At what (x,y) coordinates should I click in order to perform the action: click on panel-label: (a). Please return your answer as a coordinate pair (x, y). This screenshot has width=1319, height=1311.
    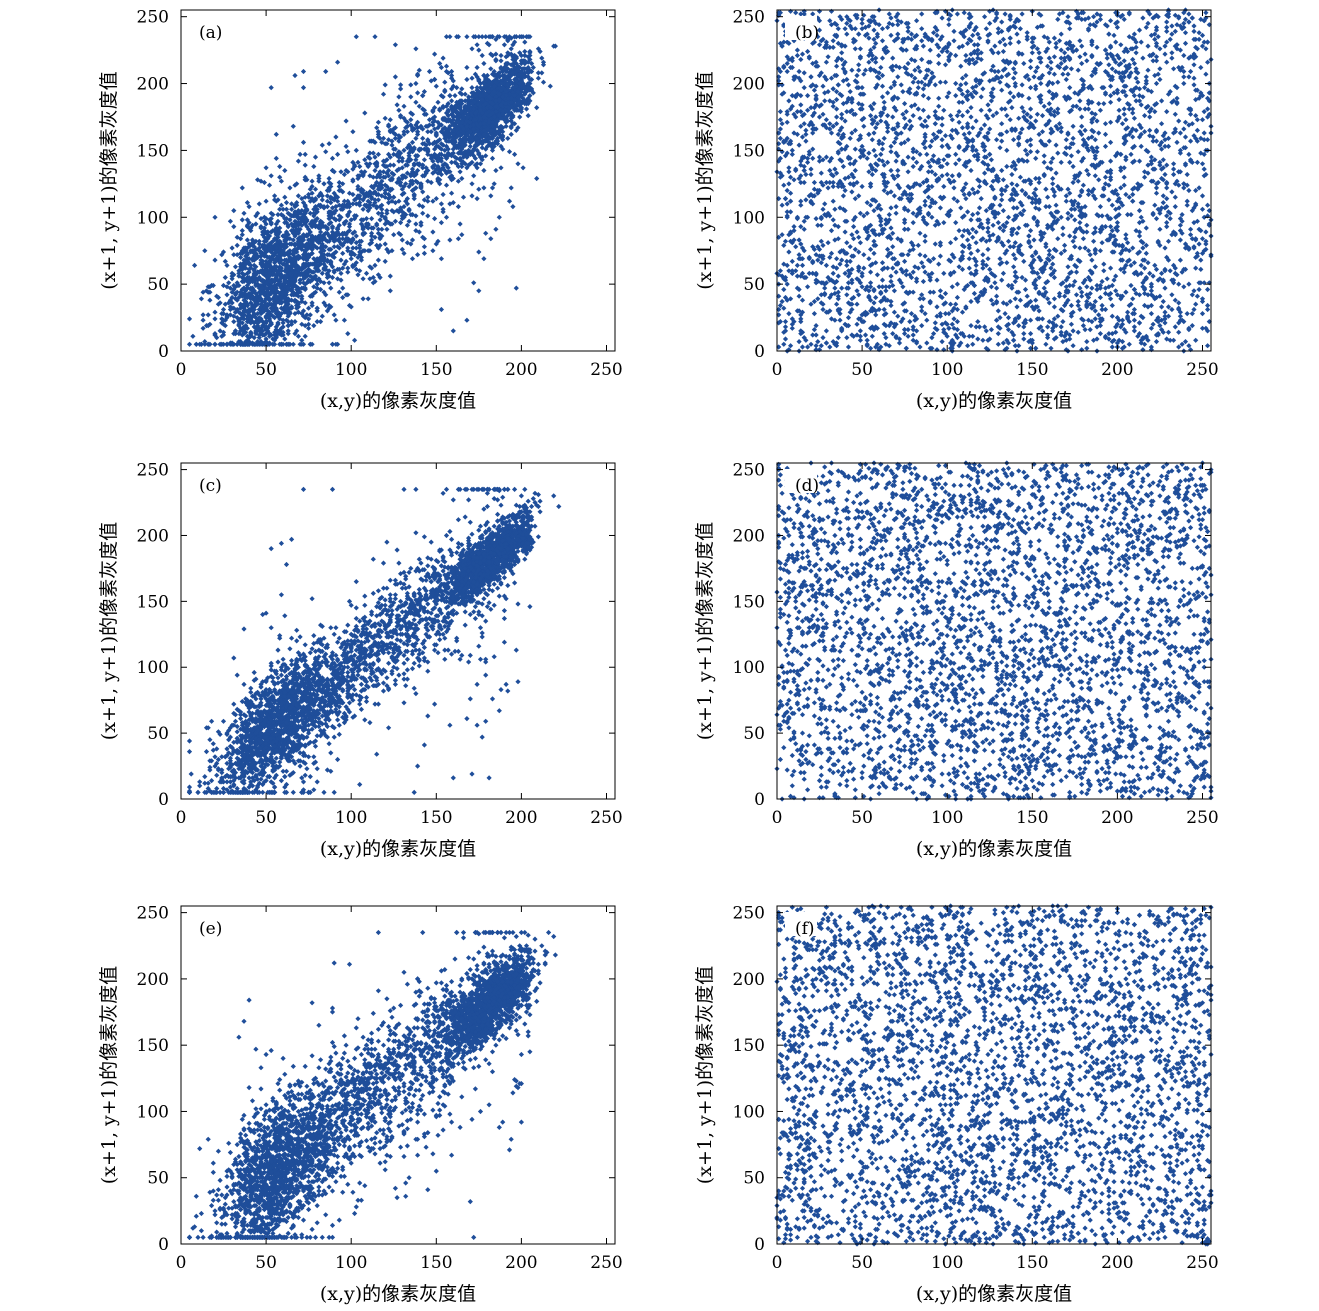
    Looking at the image, I should click on (210, 33).